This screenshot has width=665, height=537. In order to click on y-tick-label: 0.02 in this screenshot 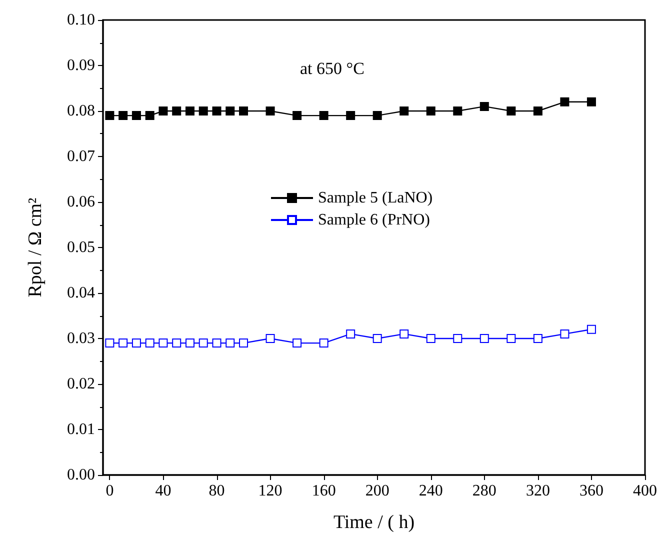, I will do `click(81, 384)`.